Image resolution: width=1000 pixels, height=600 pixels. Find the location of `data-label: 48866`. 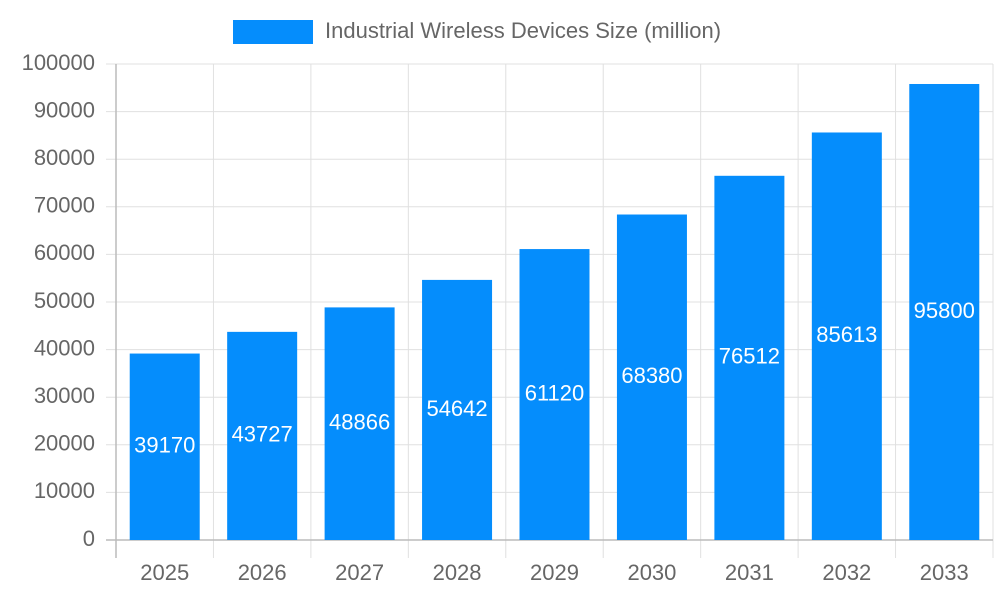

data-label: 48866 is located at coordinates (359, 422).